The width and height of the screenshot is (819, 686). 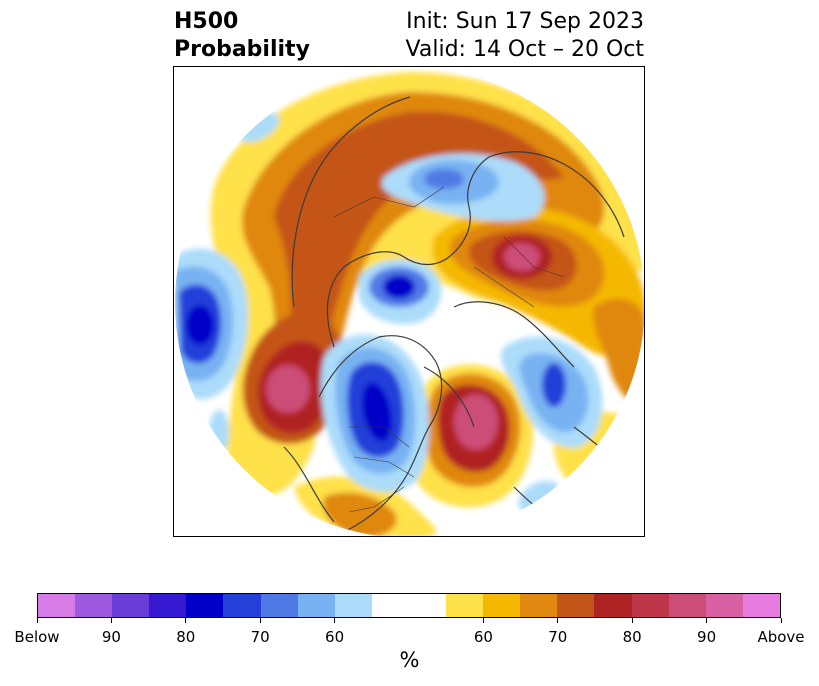 I want to click on title-variable: H500, so click(x=206, y=21).